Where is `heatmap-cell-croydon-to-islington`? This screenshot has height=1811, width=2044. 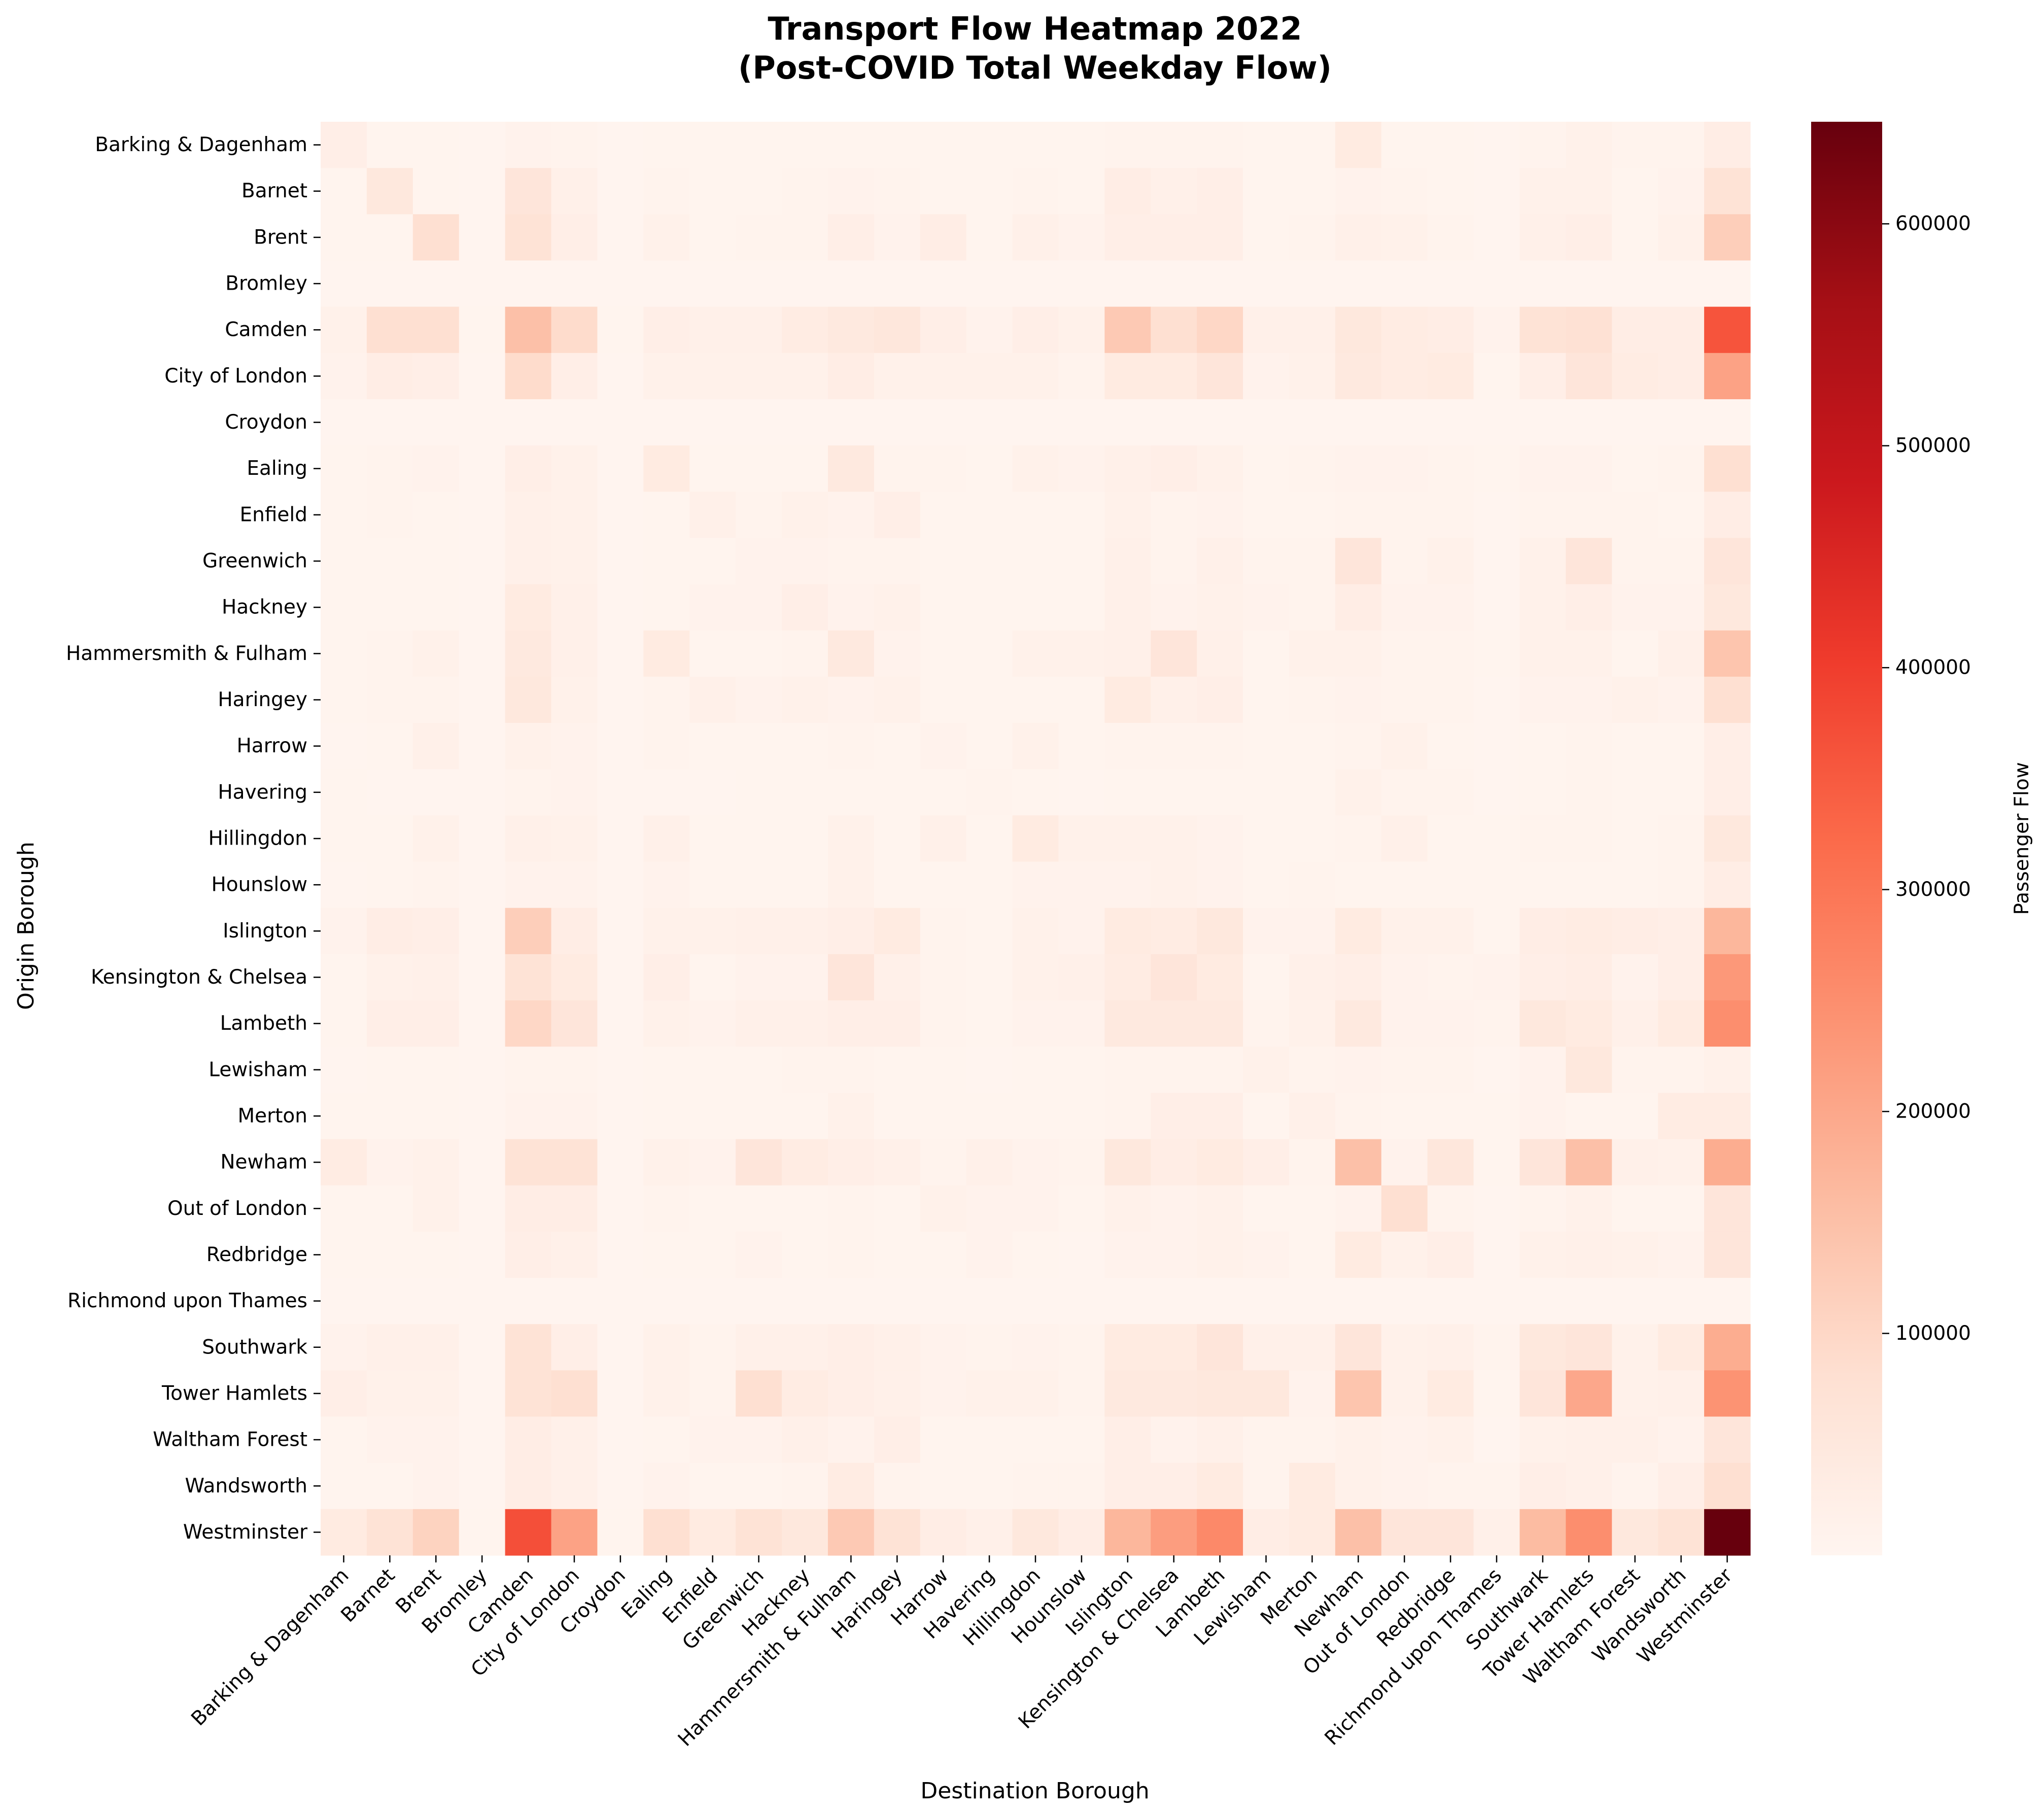 heatmap-cell-croydon-to-islington is located at coordinates (1127, 422).